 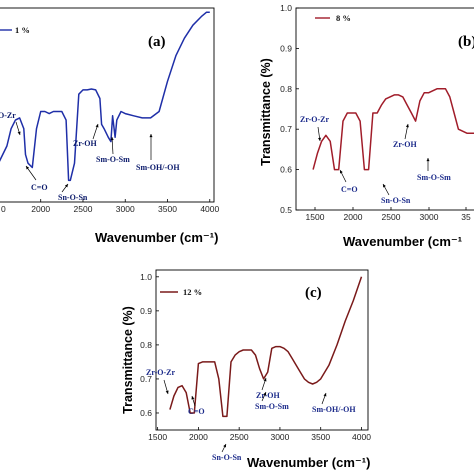 What do you see at coordinates (157, 42) in the screenshot?
I see `panel-letter: (a)` at bounding box center [157, 42].